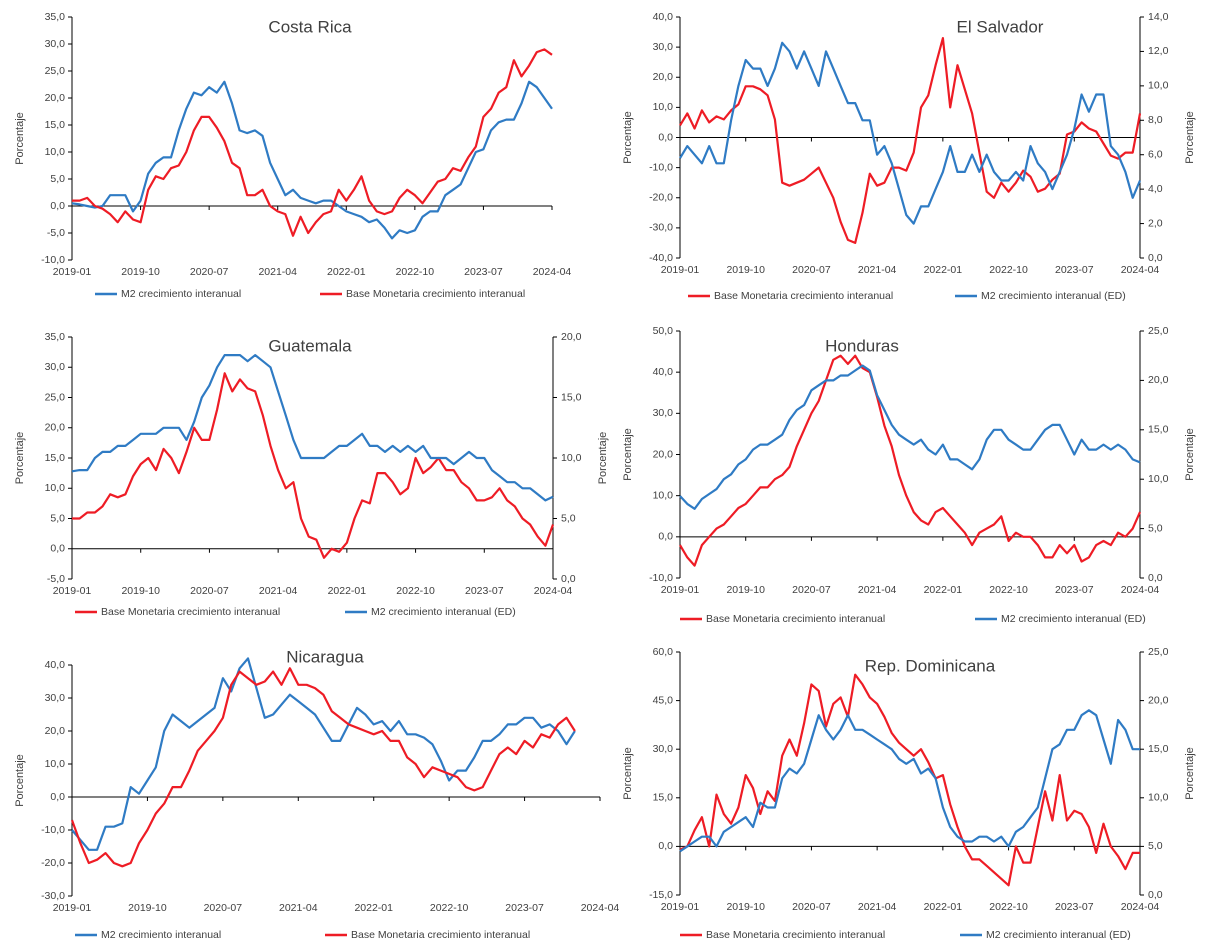 The height and width of the screenshot is (946, 1210). I want to click on chart-title: Nicaragua, so click(325, 656).